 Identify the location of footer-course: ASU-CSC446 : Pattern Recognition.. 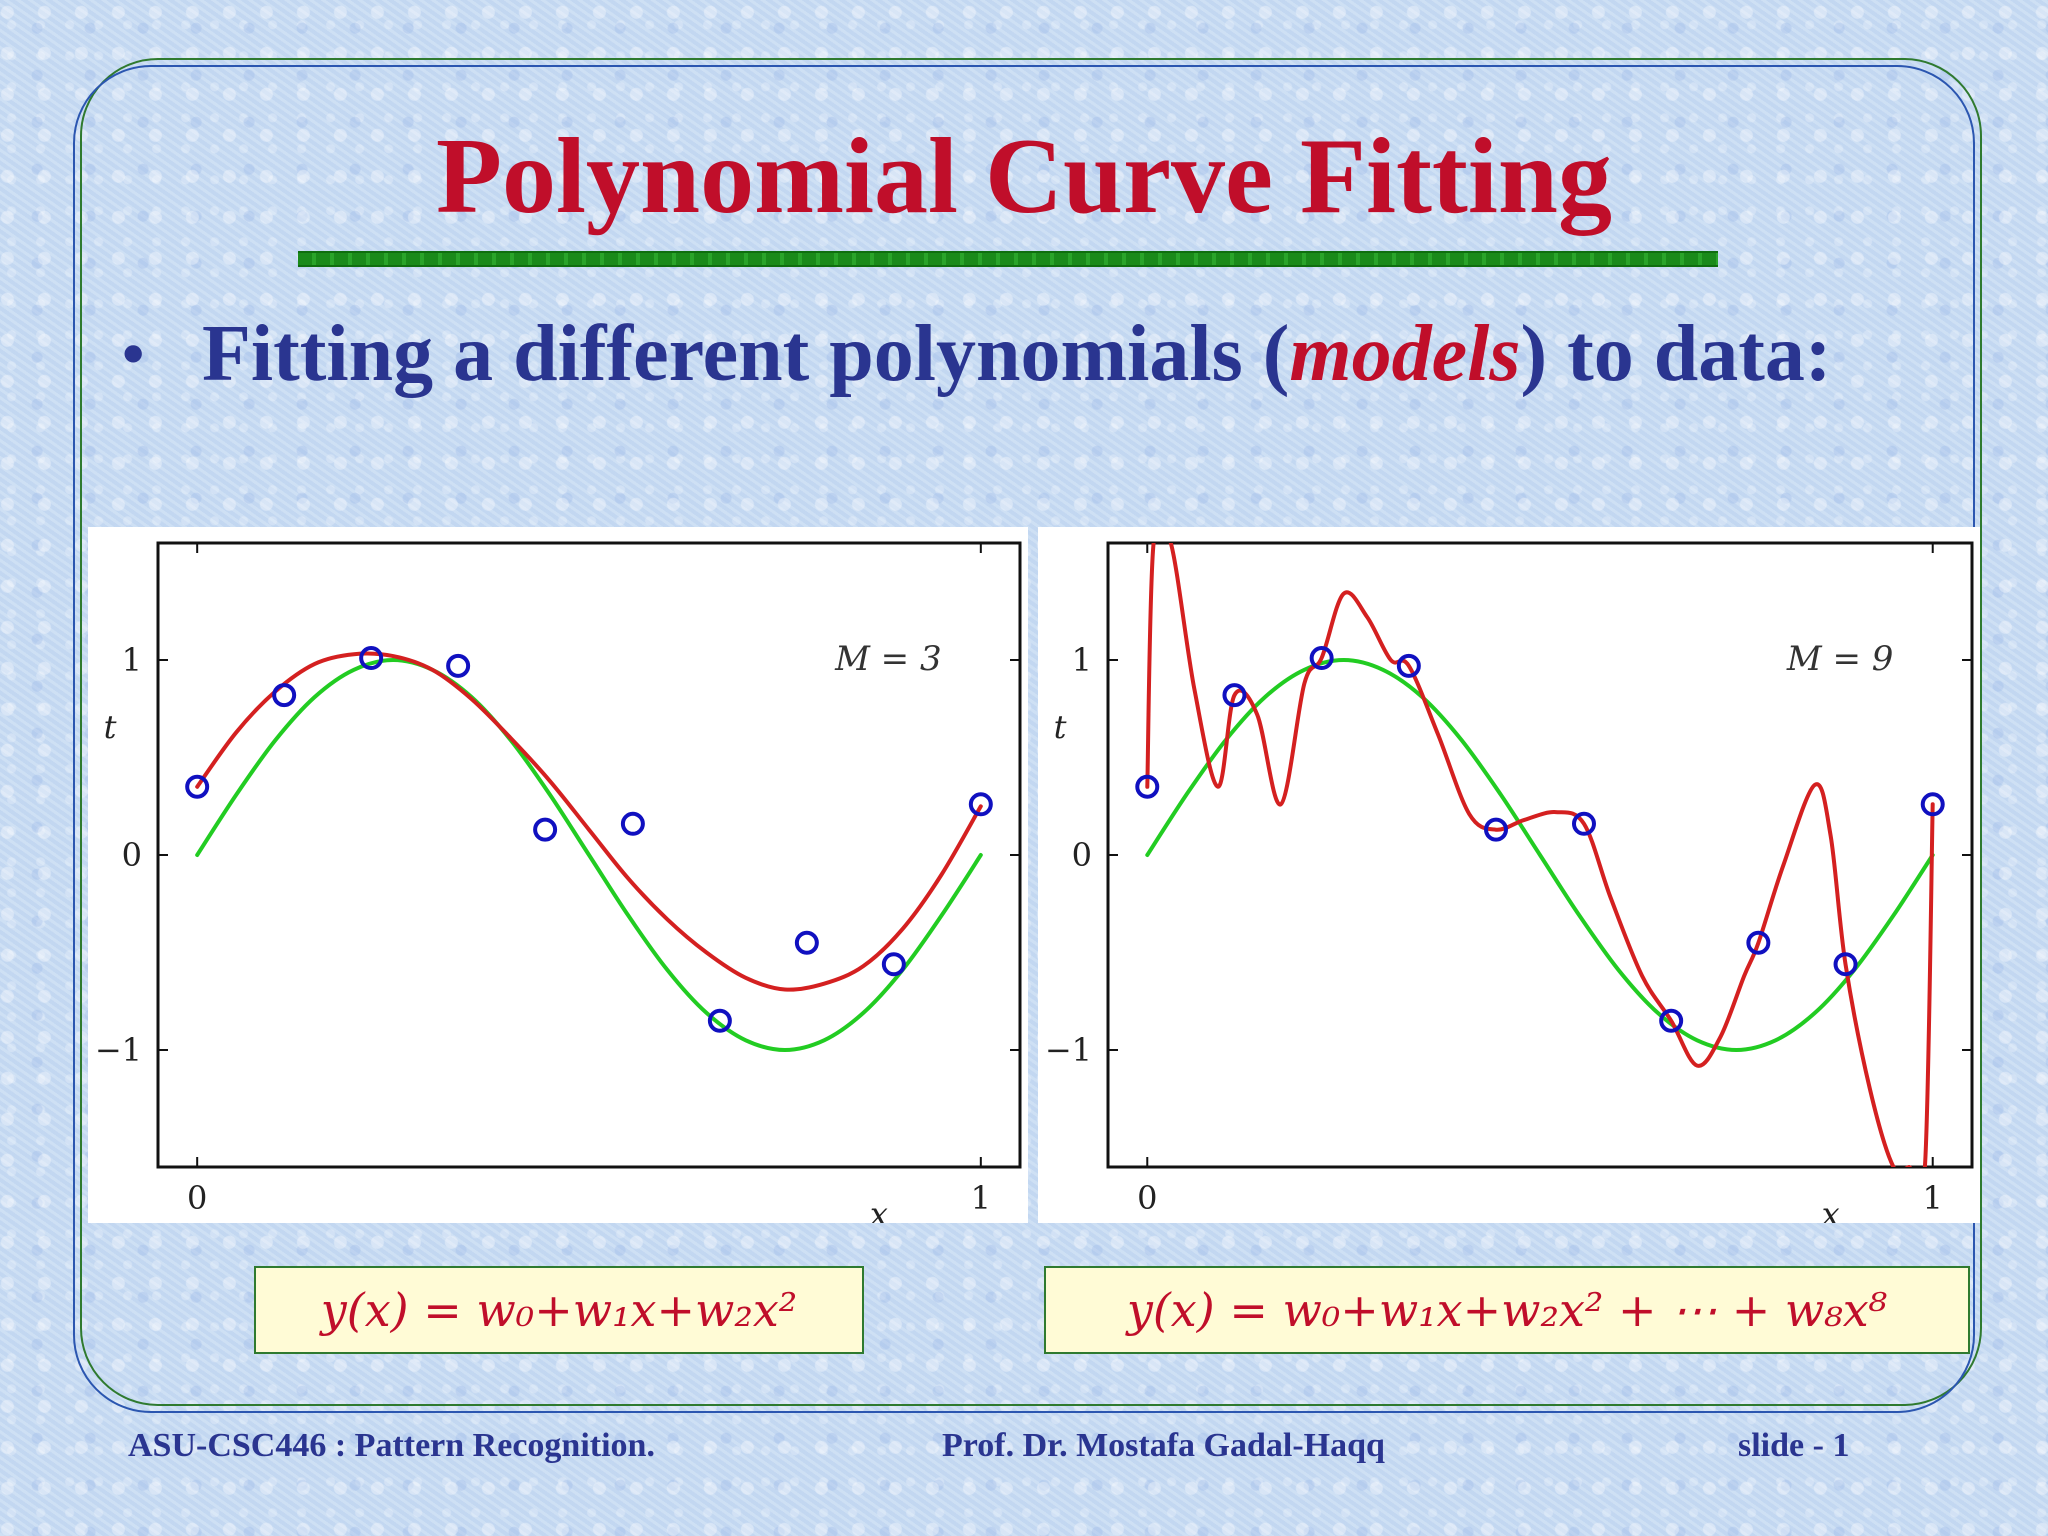
(391, 1445).